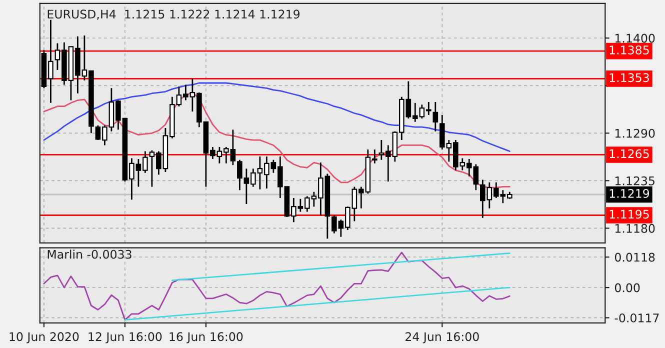 Image resolution: width=665 pixels, height=348 pixels. I want to click on x-tick-label: 24 Jun 16:00, so click(442, 338).